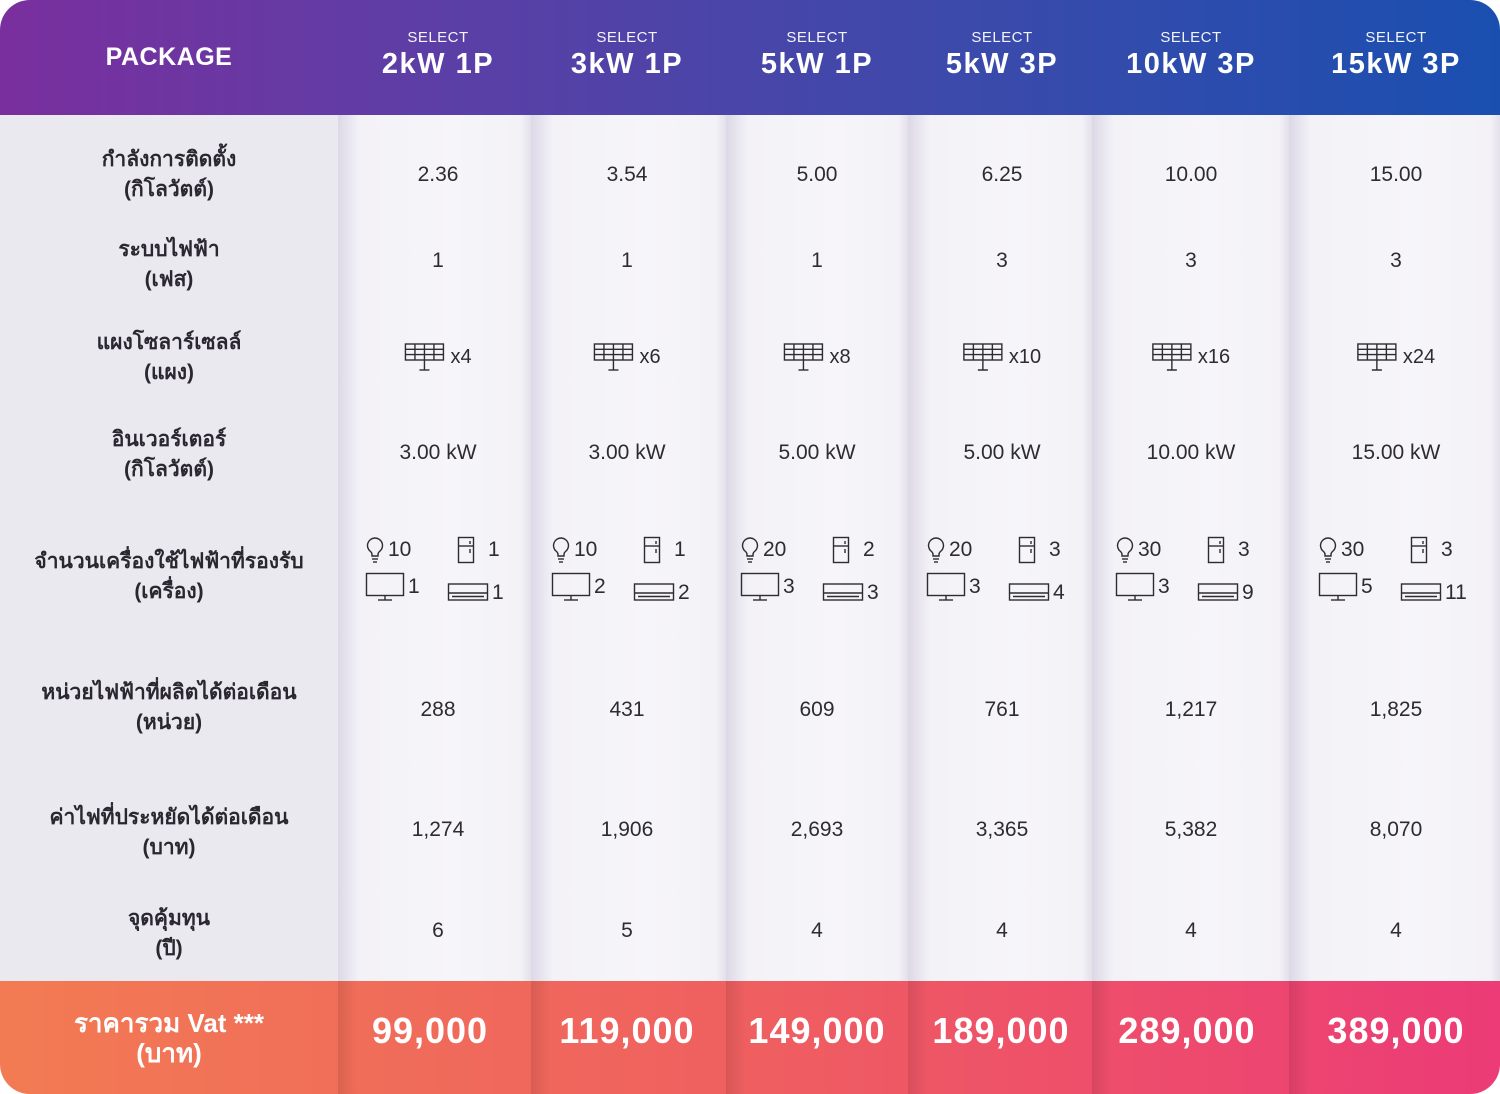  Describe the element at coordinates (1353, 549) in the screenshot. I see `appliance-count: 30` at that location.